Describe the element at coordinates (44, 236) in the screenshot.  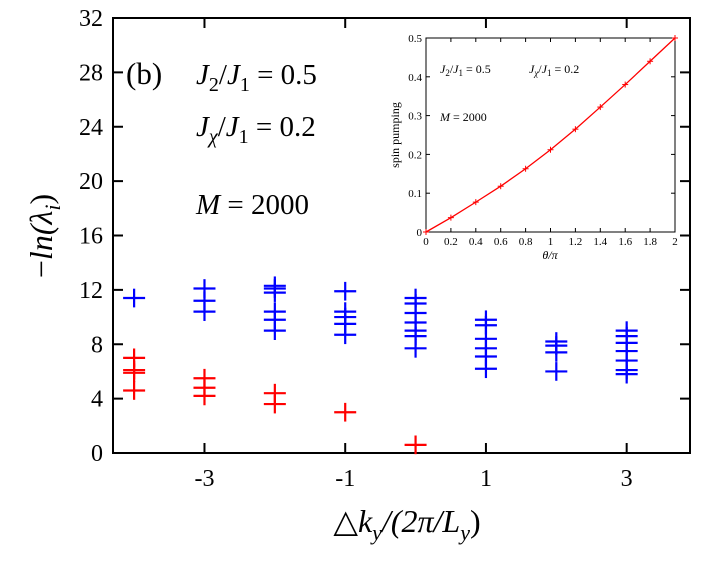
I see `main-y-axis-label: −ln(λi)` at that location.